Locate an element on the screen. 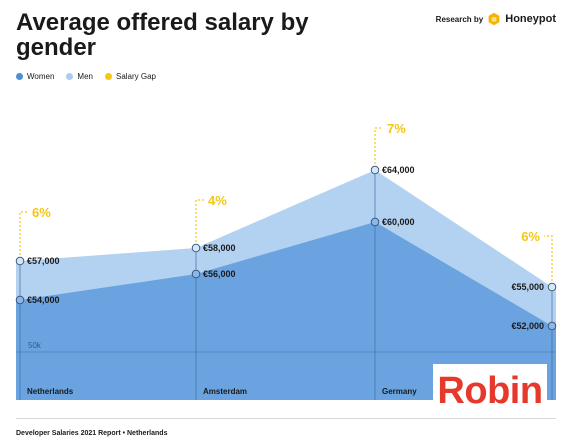  robin-watermark: Robin is located at coordinates (490, 391).